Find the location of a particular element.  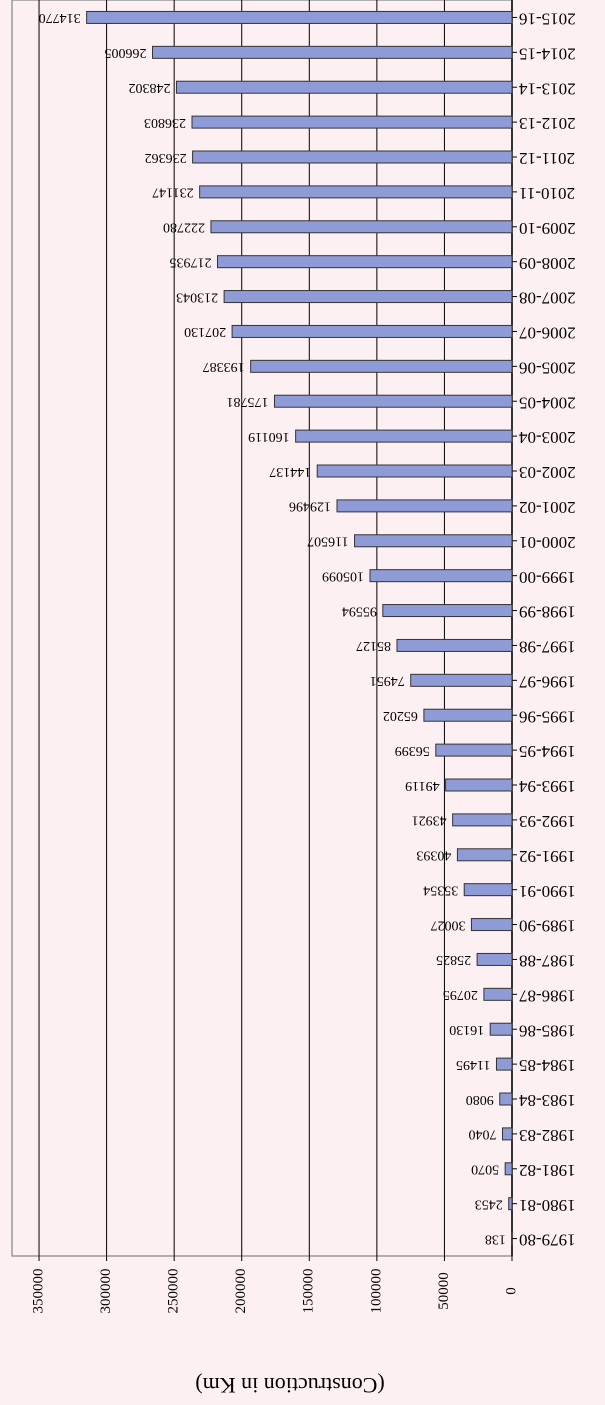

y-tick-label: 2005-06 is located at coordinates (547, 367).